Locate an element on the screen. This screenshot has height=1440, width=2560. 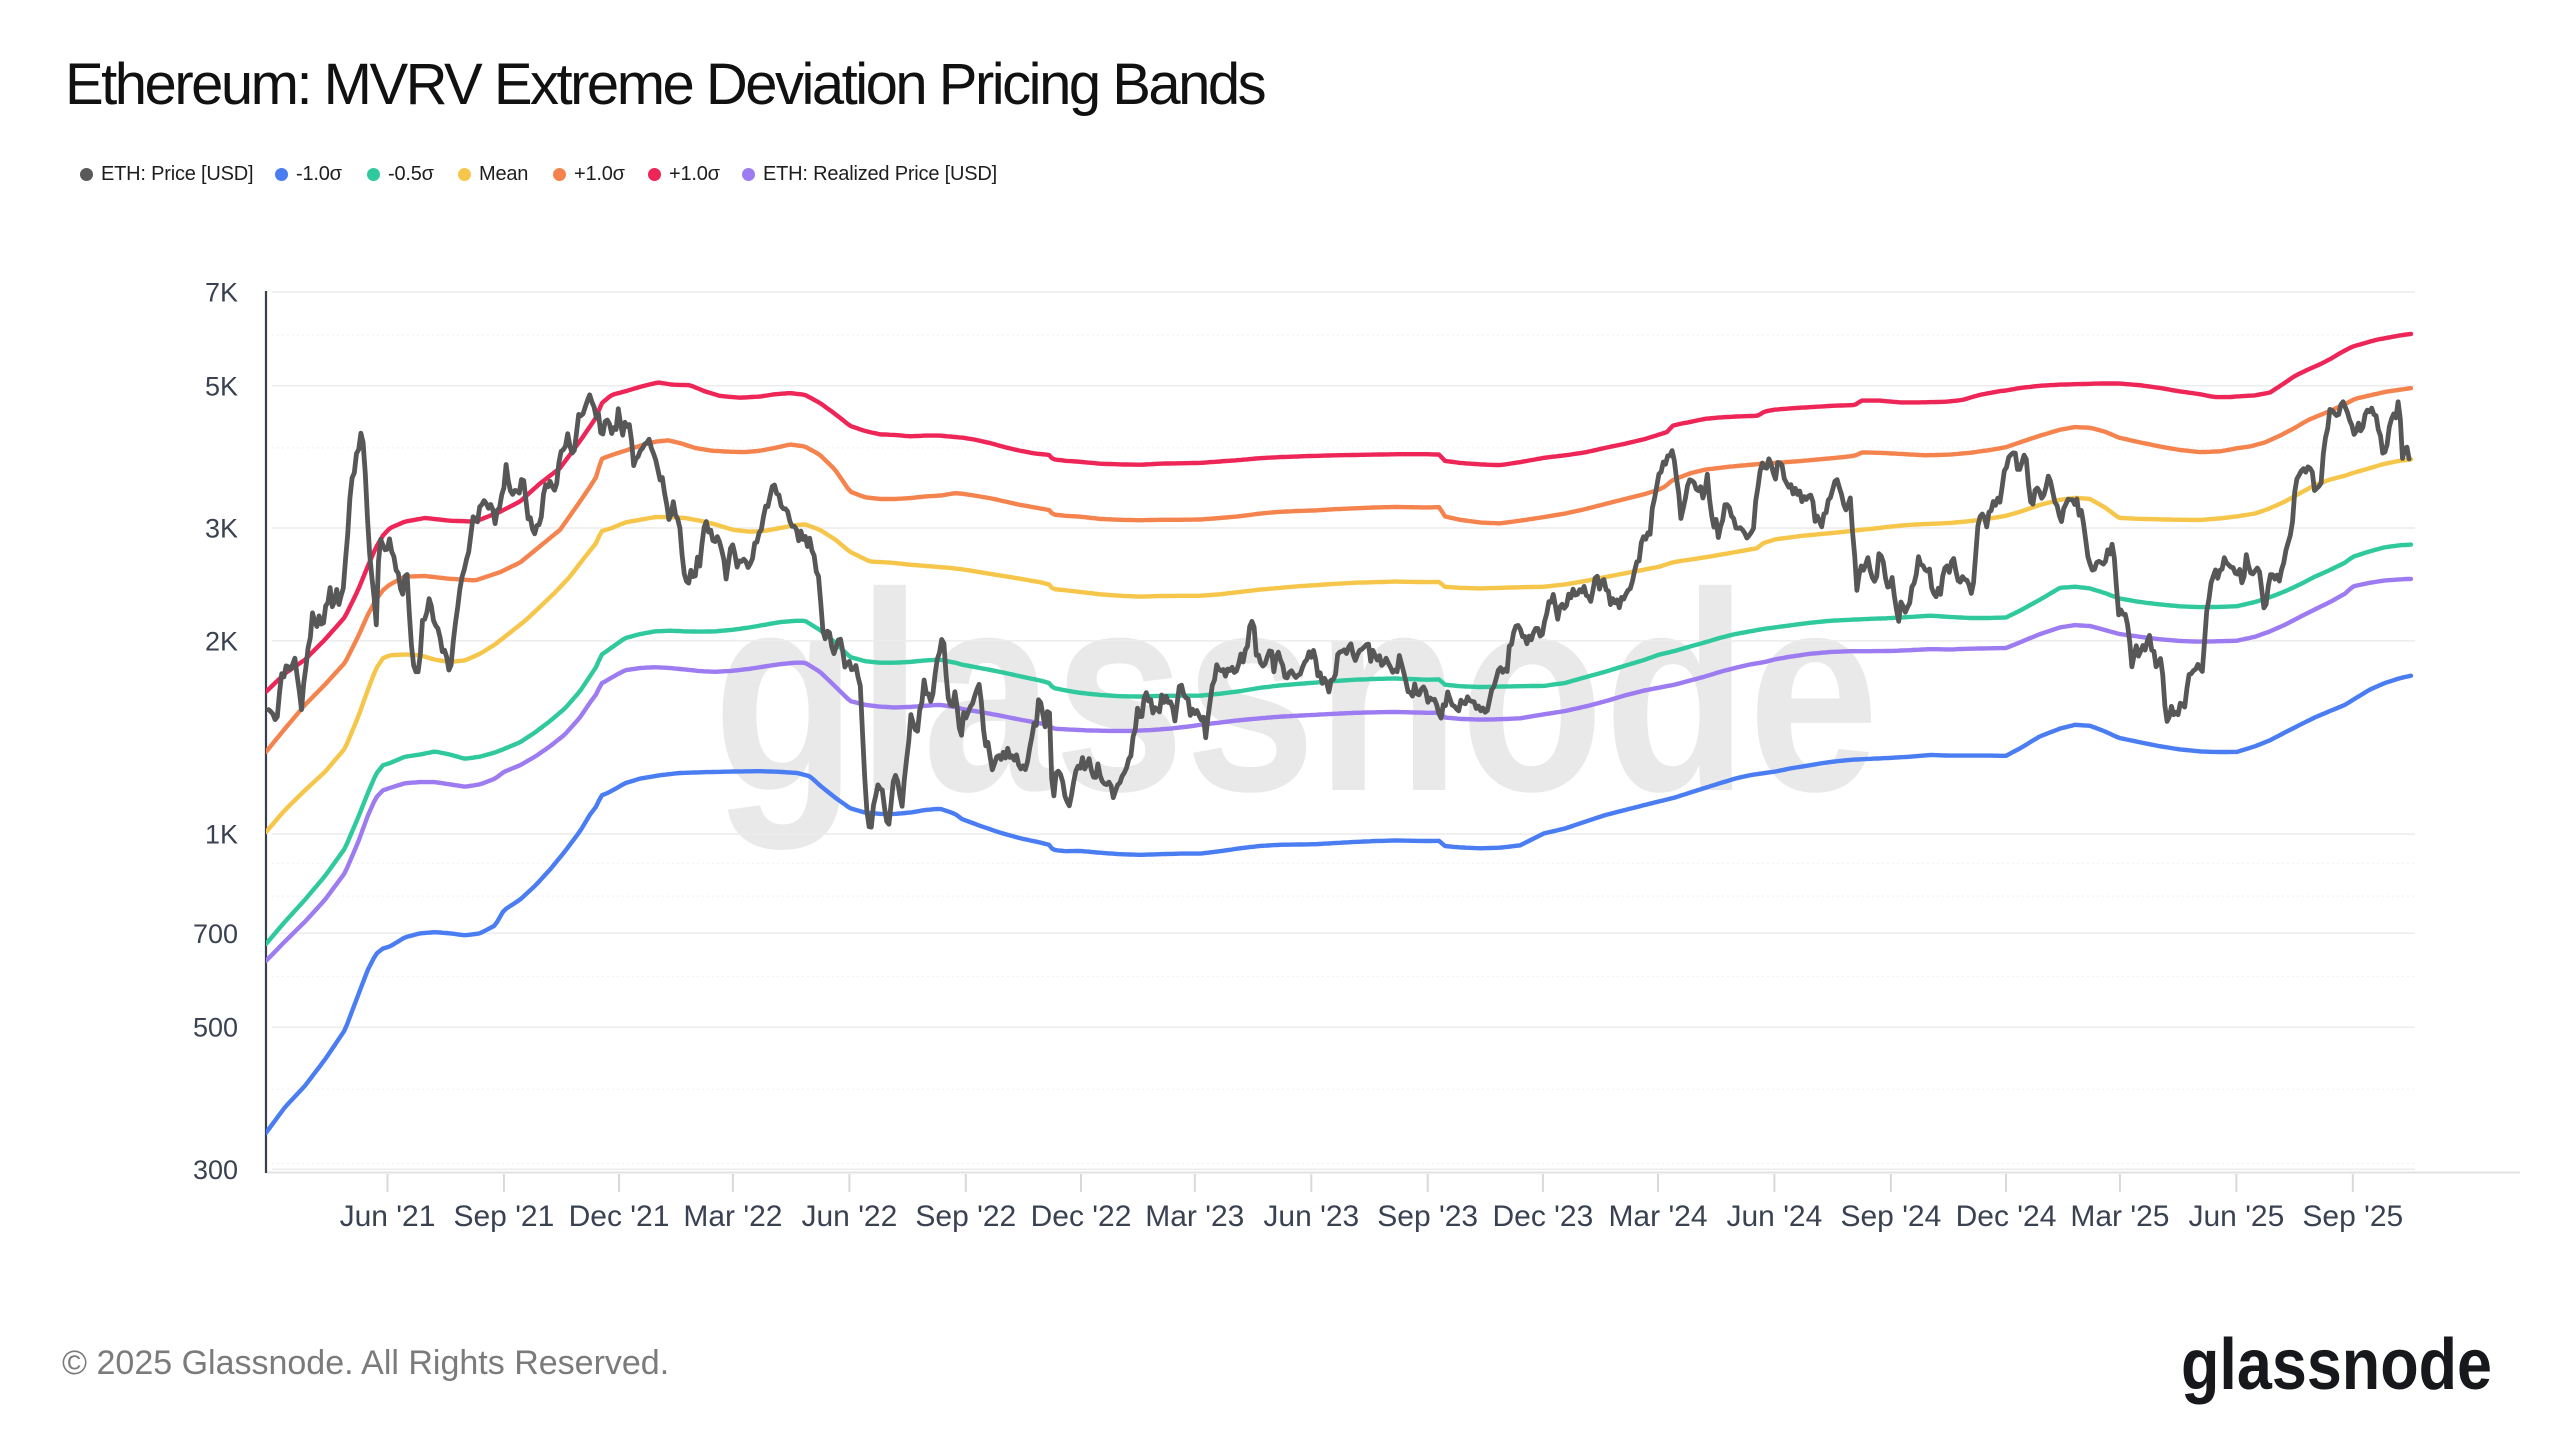
svg-text: Dec '24 is located at coordinates (2006, 1216).